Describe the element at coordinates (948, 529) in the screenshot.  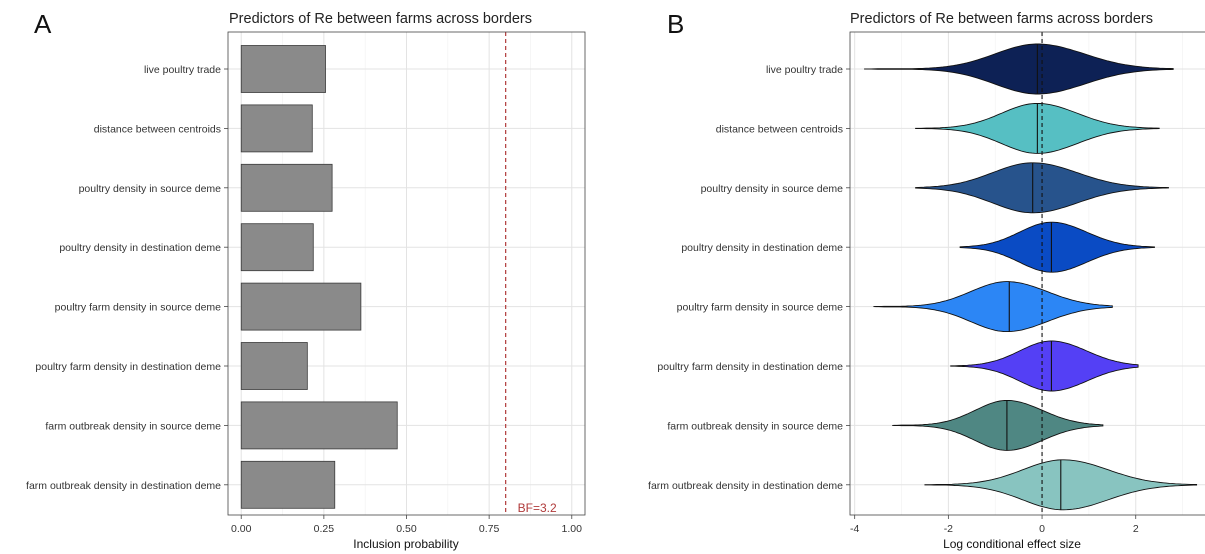
I see `x-tick-label: -2` at that location.